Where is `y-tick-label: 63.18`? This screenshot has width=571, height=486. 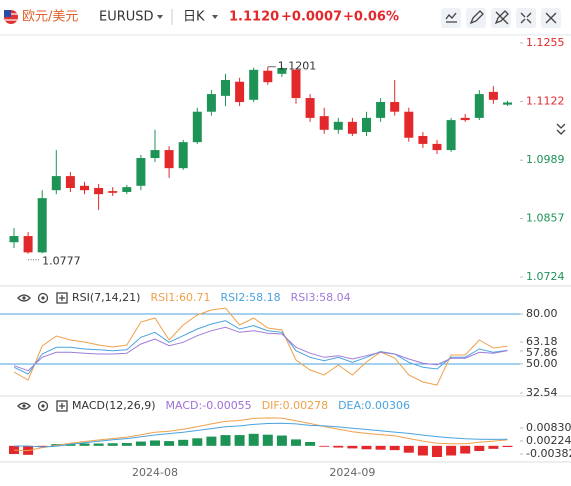 y-tick-label: 63.18 is located at coordinates (542, 341).